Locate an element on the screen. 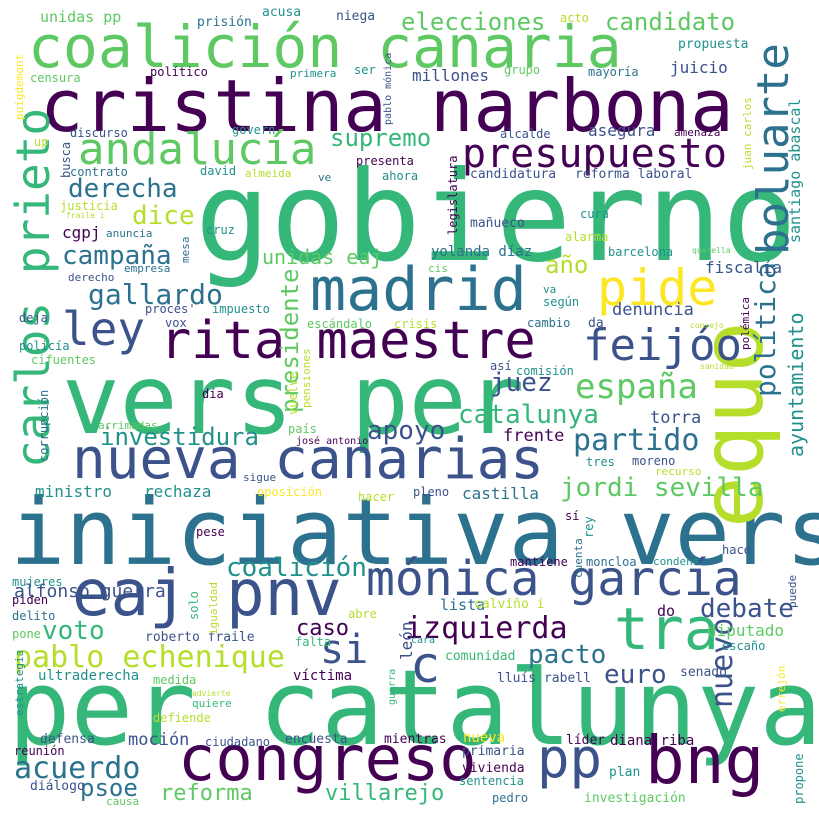  word-elecciones: elecciones is located at coordinates (473, 22).